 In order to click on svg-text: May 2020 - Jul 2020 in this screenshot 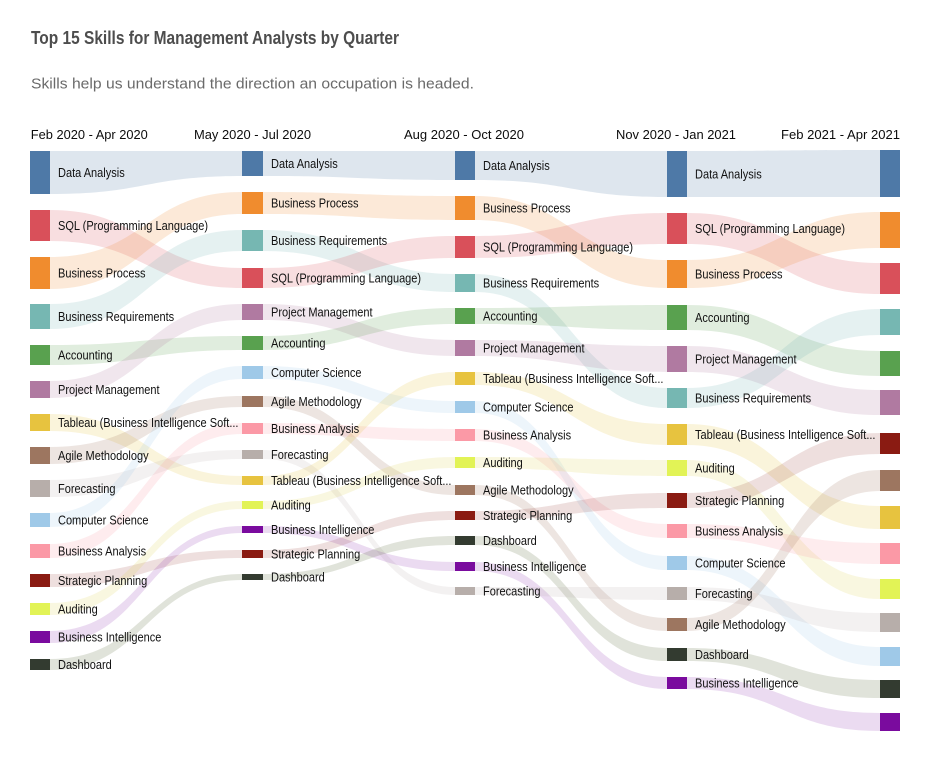, I will do `click(252, 134)`.